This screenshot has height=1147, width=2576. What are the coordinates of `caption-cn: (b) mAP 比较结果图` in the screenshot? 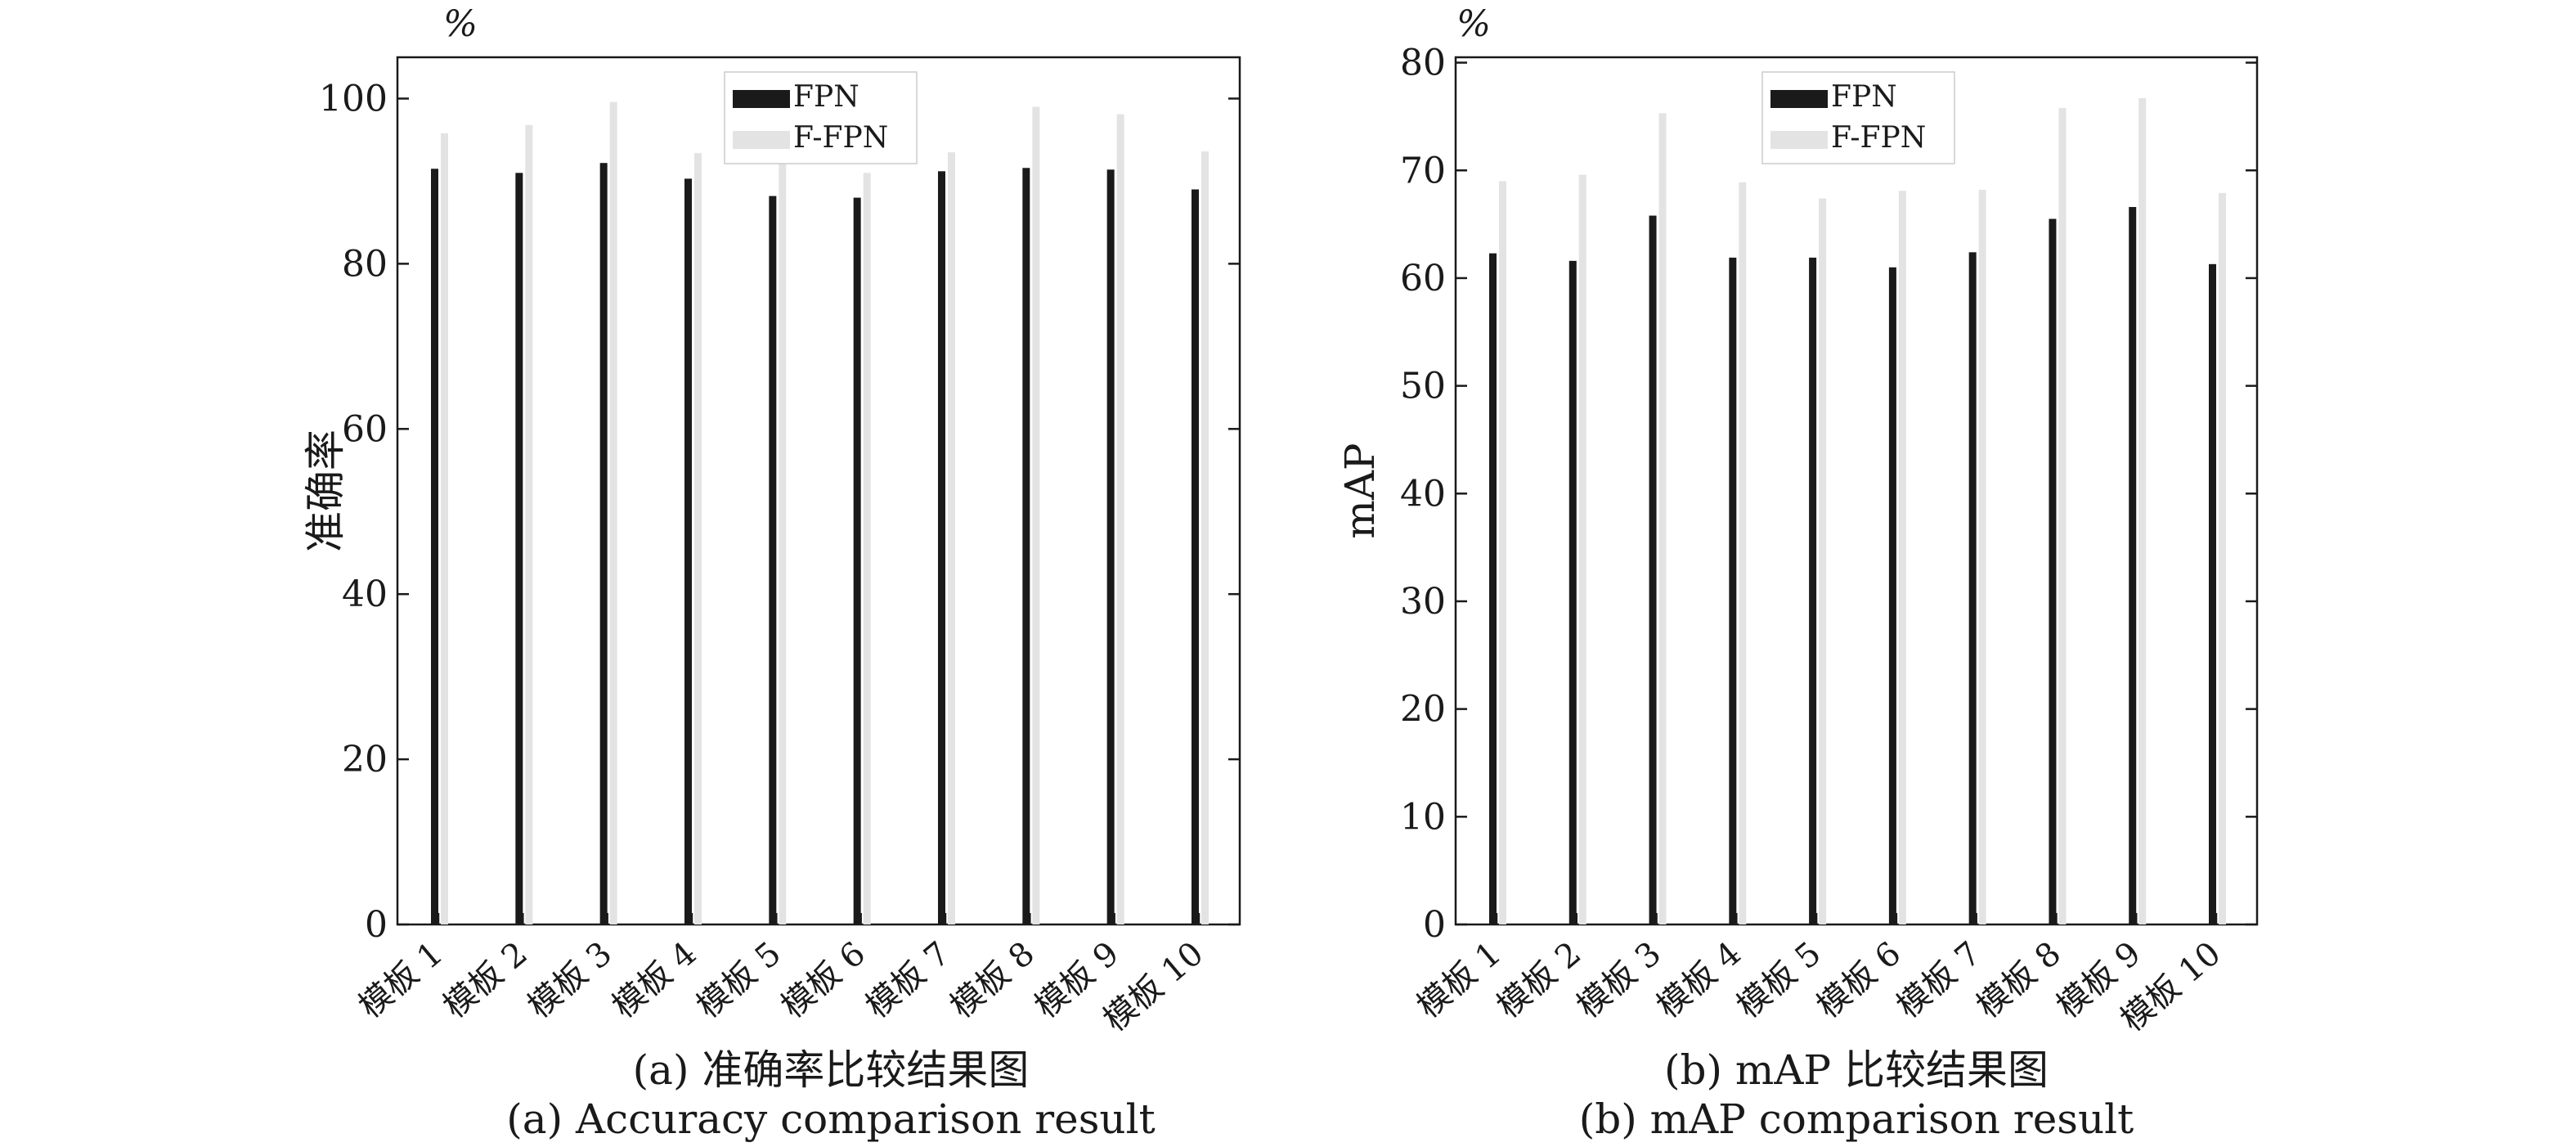 It's located at (1856, 1070).